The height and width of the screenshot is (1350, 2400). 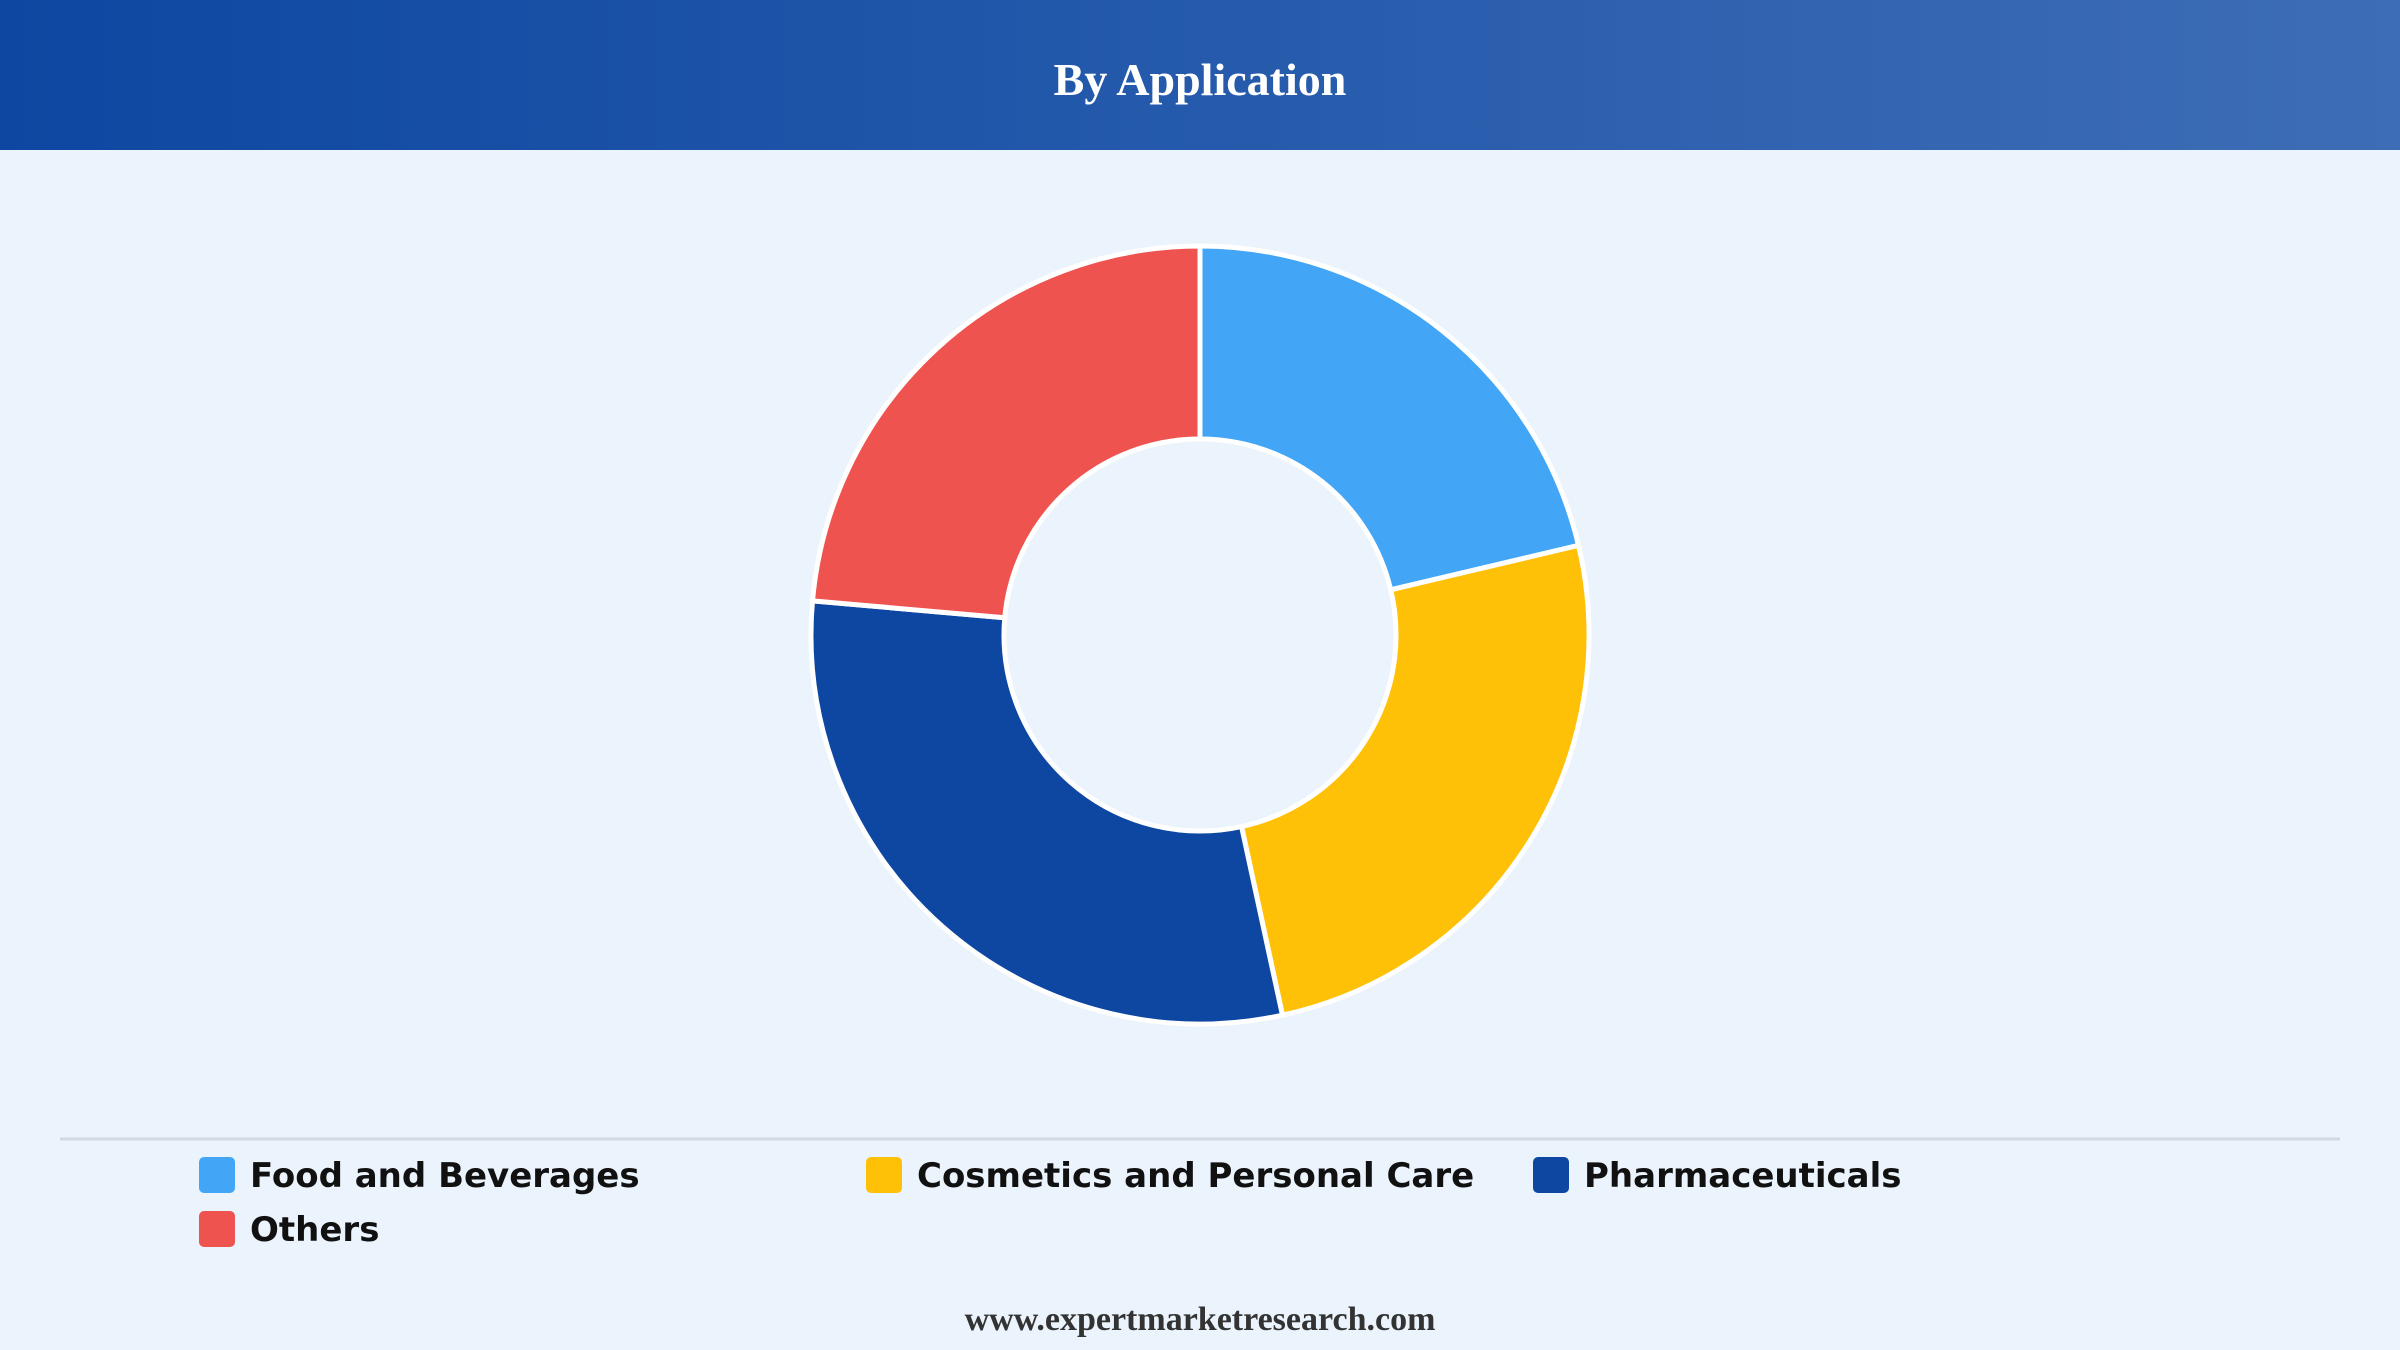 I want to click on legend-label: Food and Beverages, so click(x=445, y=1176).